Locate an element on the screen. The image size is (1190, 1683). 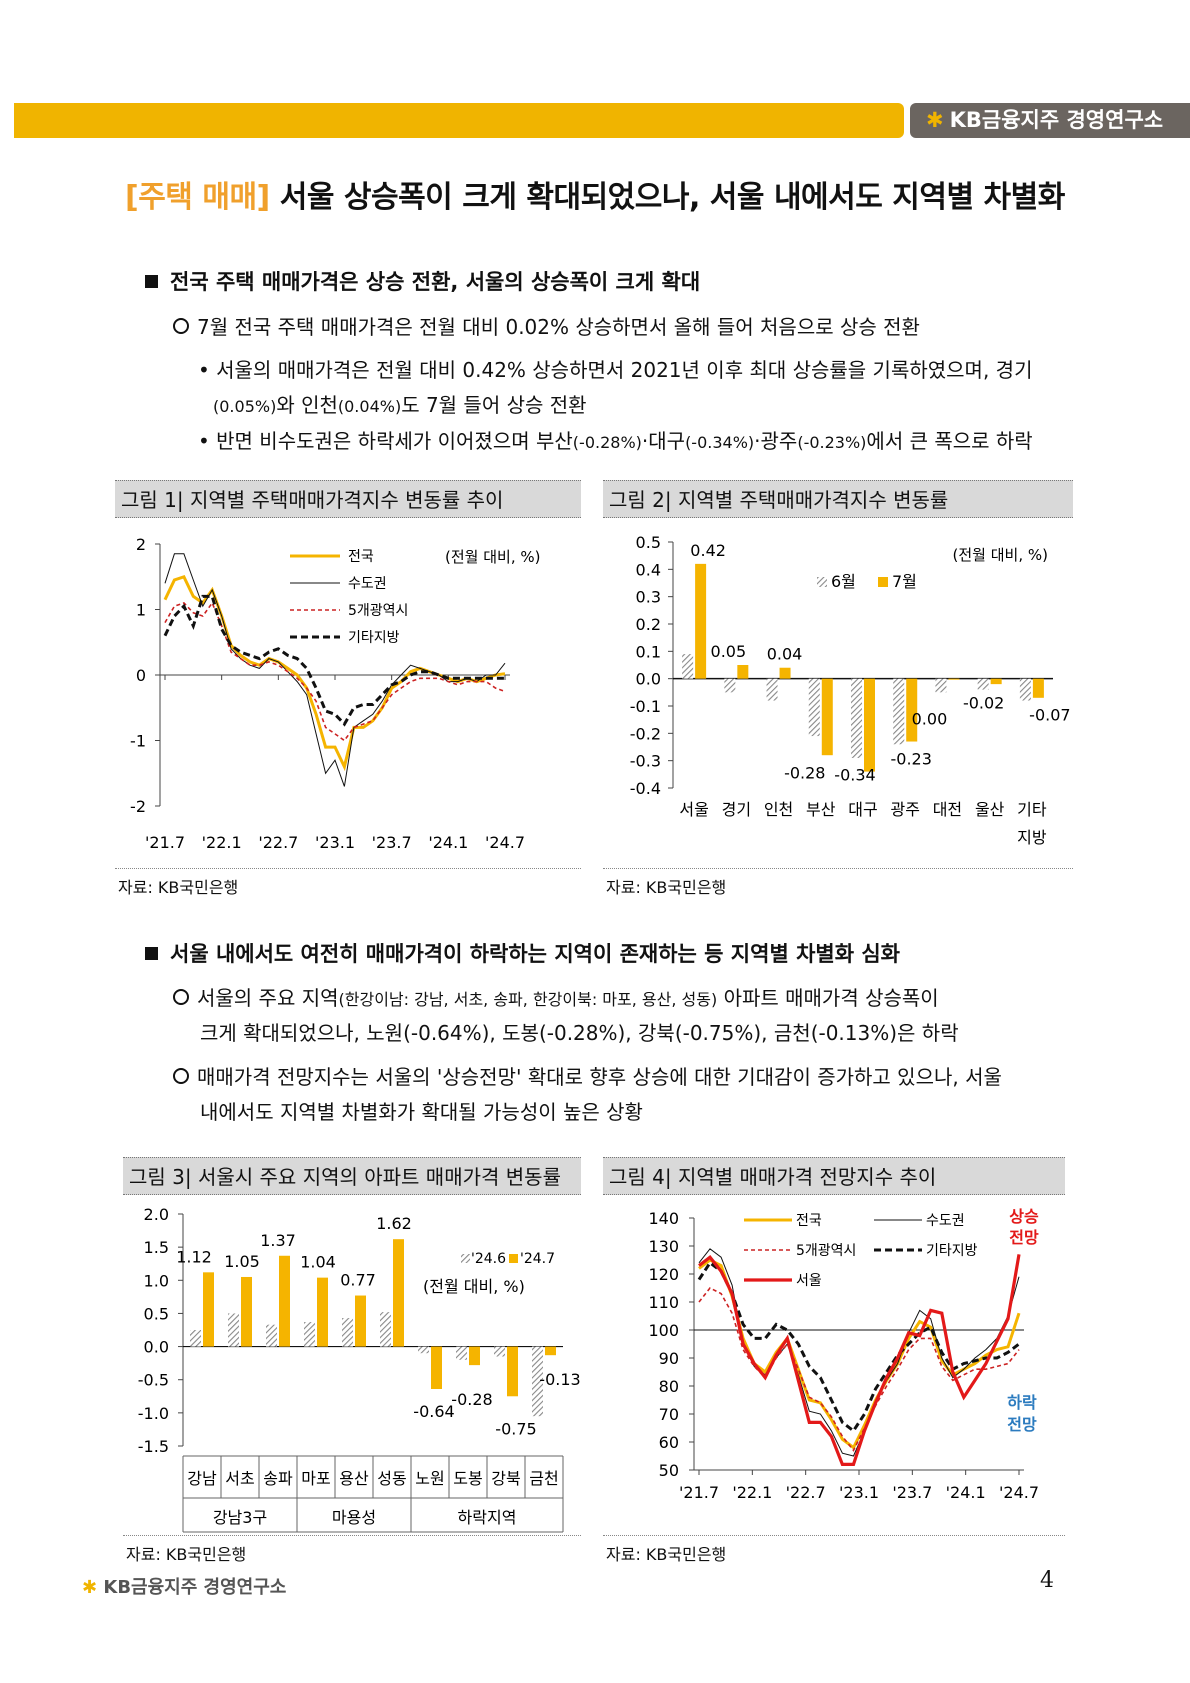
fig1-y-tick-label: -1 is located at coordinates (138, 741).